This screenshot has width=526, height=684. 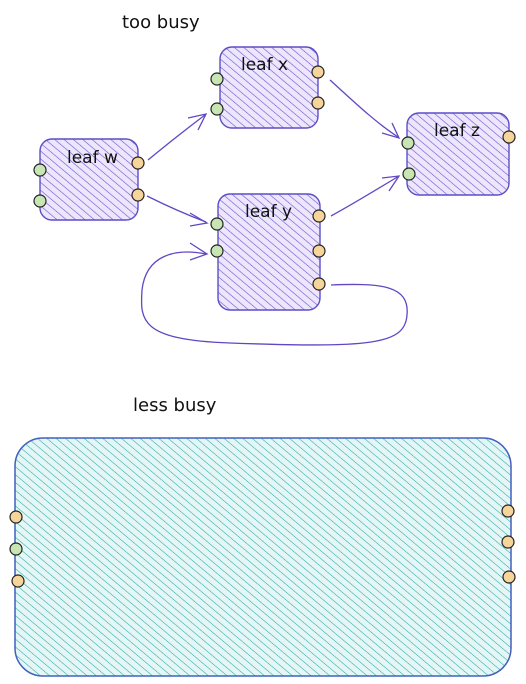 I want to click on title-too-busy: too busy, so click(x=161, y=22).